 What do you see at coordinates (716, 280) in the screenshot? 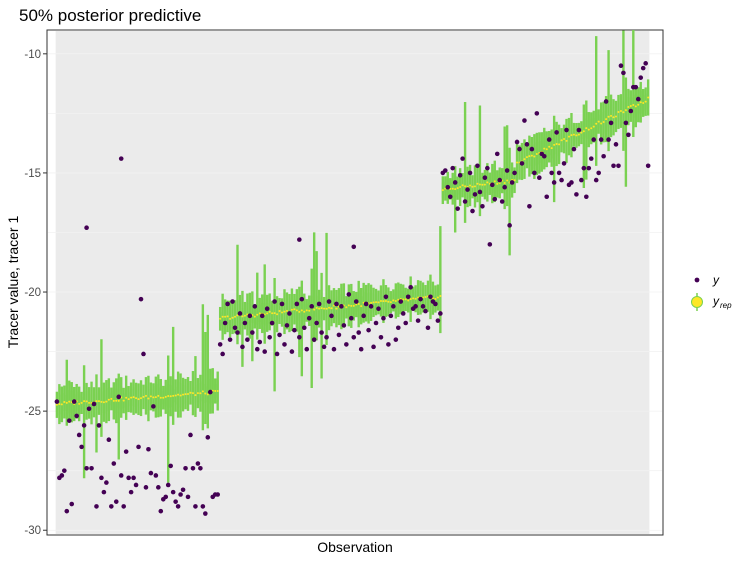
I see `legend-observed-label: y` at bounding box center [716, 280].